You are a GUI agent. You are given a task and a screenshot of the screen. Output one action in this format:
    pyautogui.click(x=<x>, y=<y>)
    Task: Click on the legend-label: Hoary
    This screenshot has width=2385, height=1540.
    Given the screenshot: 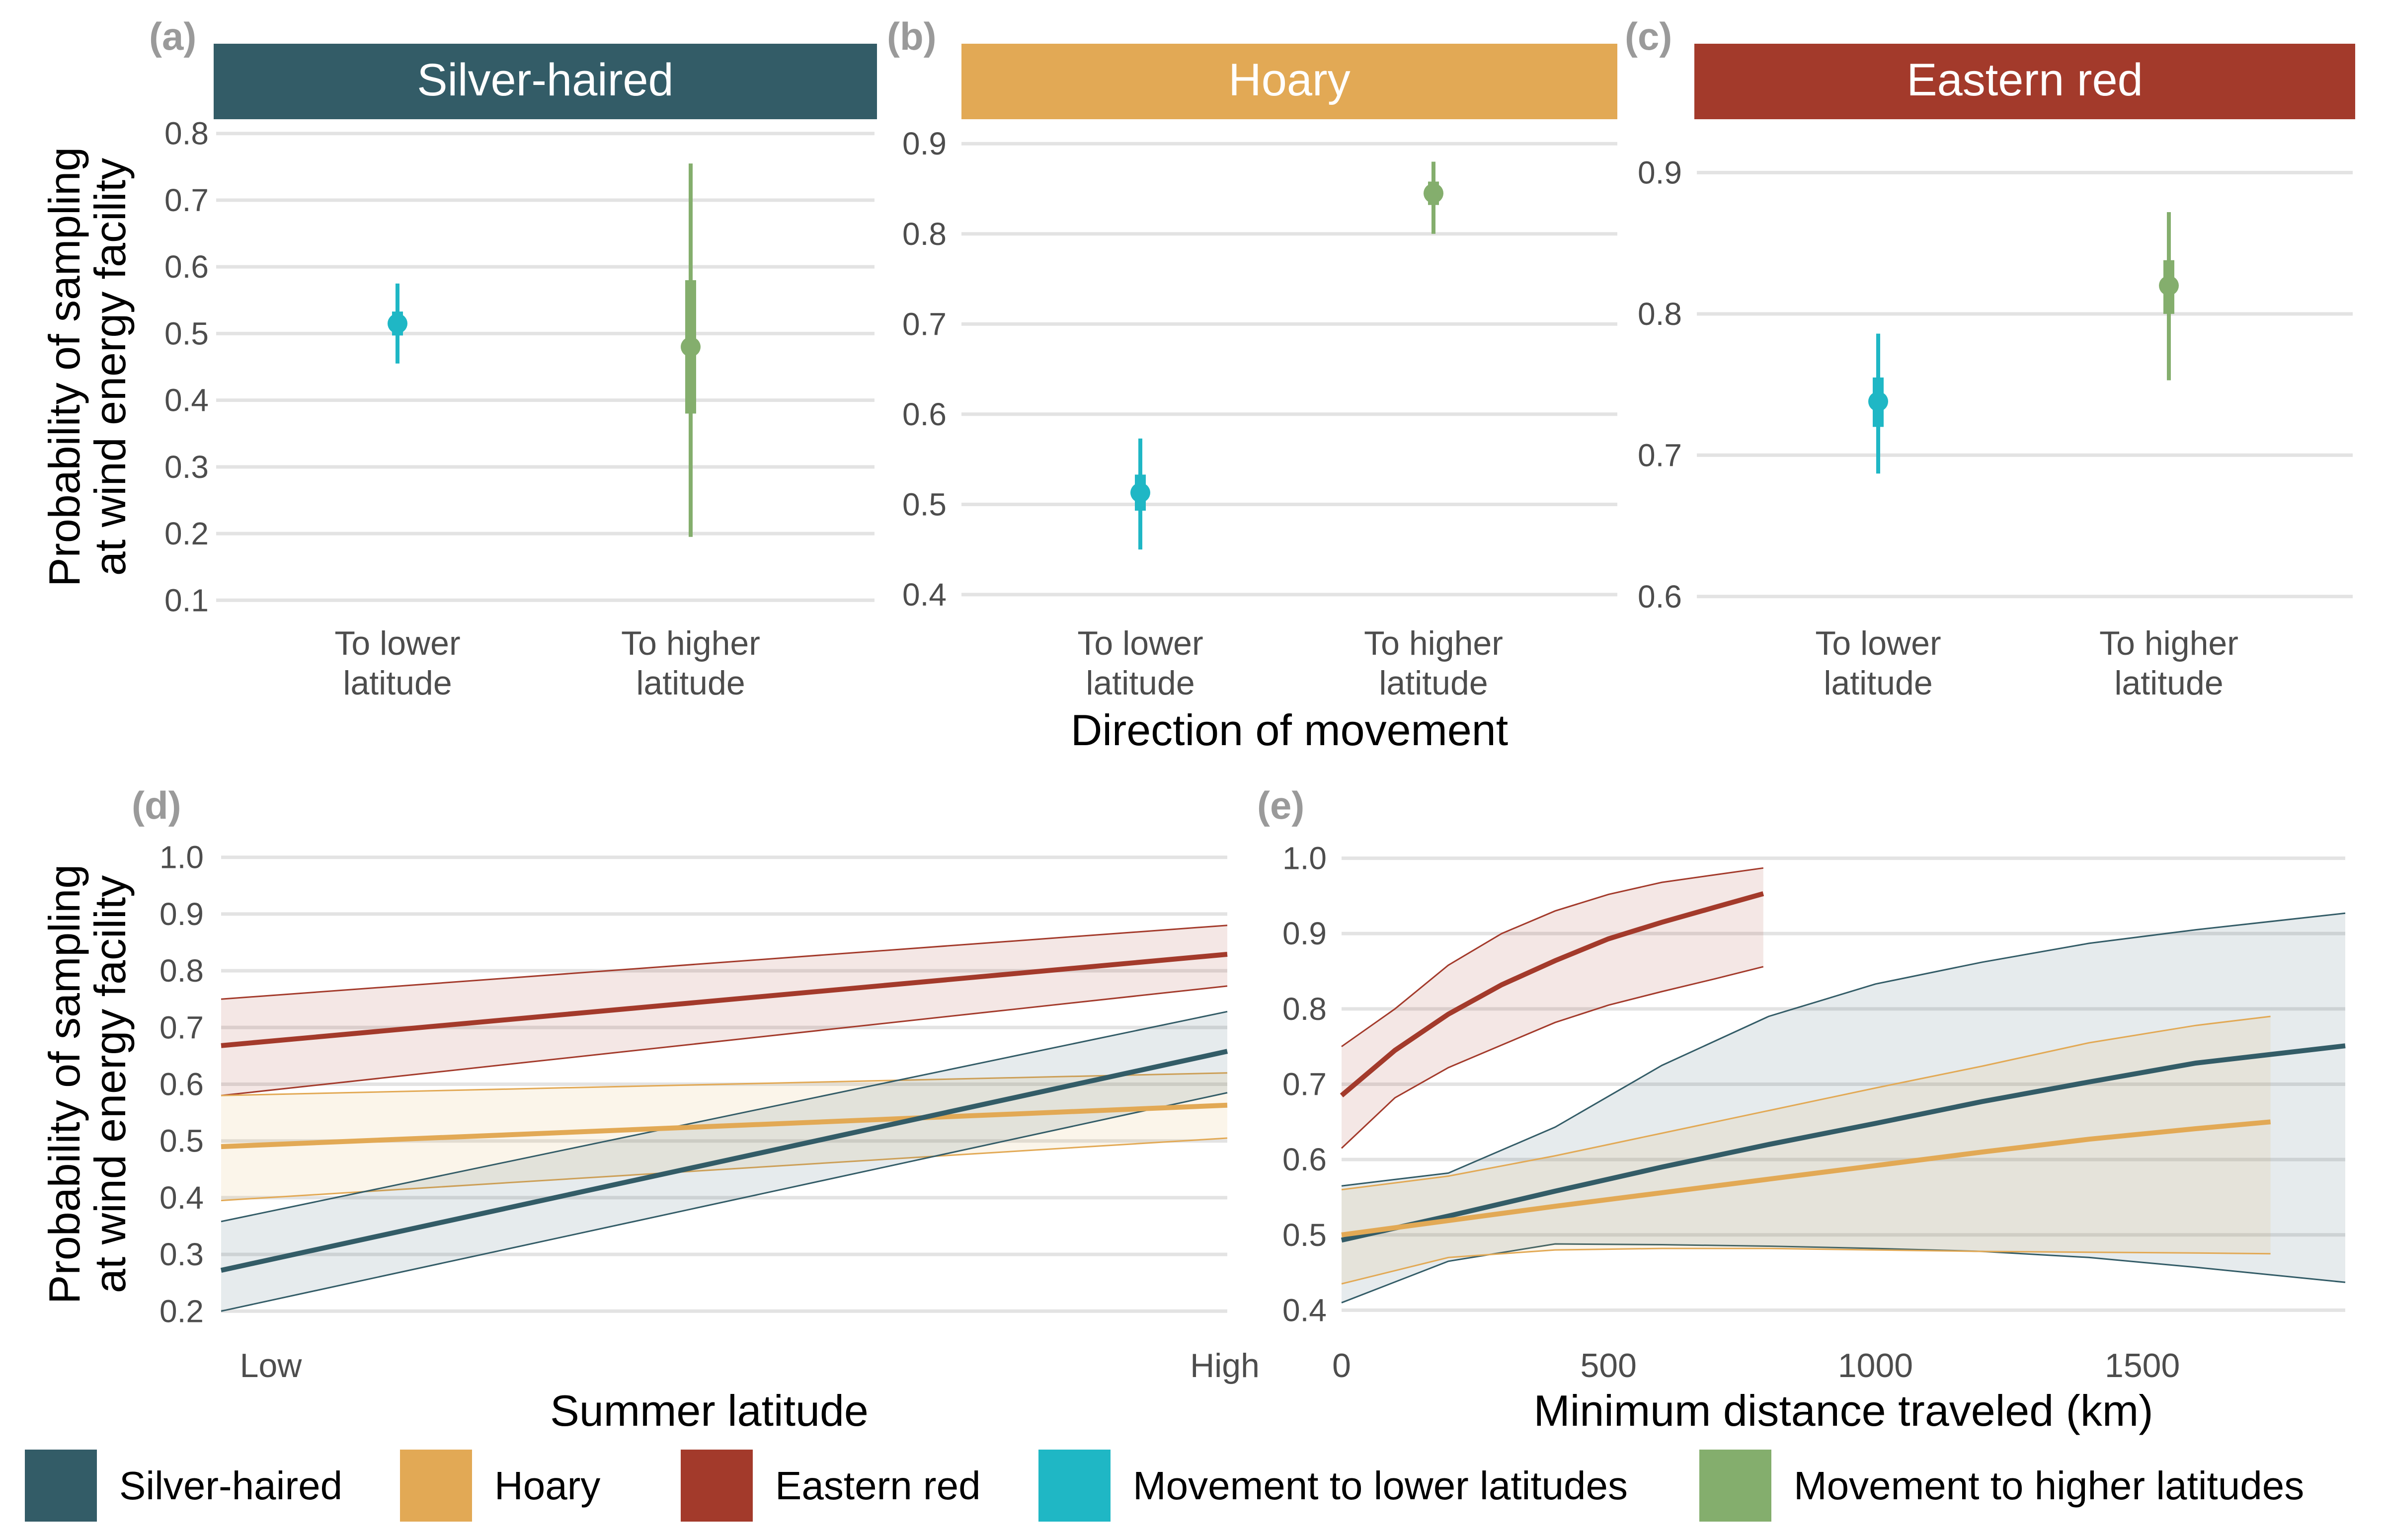 What is the action you would take?
    pyautogui.click(x=547, y=1485)
    